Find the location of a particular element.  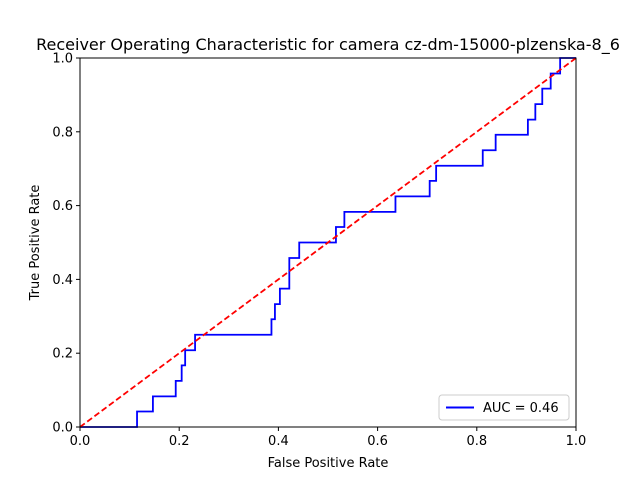

x-tick-label: 0.6 is located at coordinates (377, 441).